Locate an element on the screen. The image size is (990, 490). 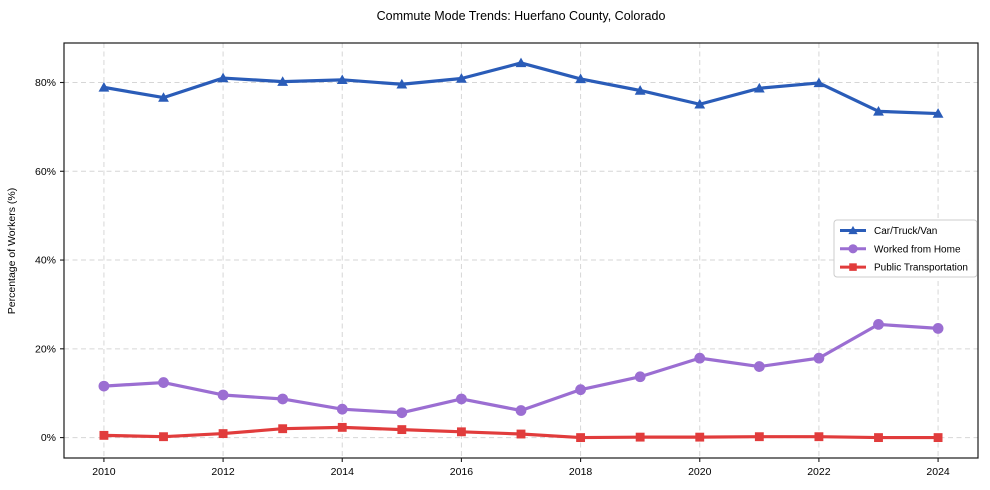
x-tick-label: 2024 is located at coordinates (938, 472).